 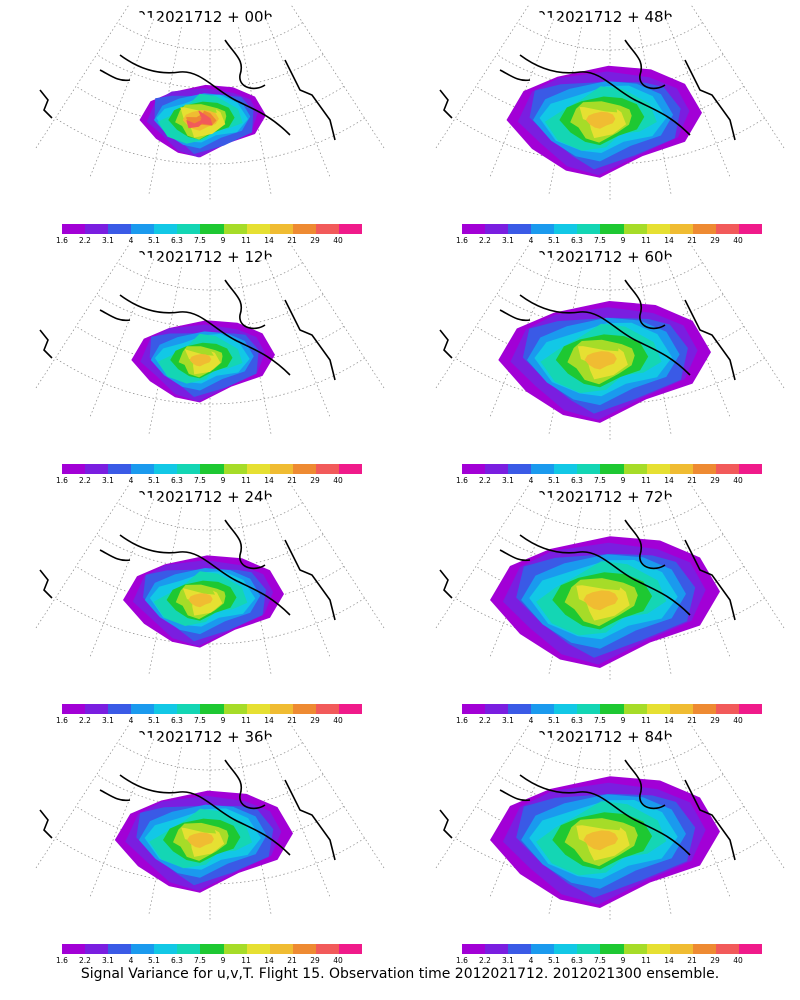 I want to click on colorbar-tick-label: 40, so click(x=338, y=240).